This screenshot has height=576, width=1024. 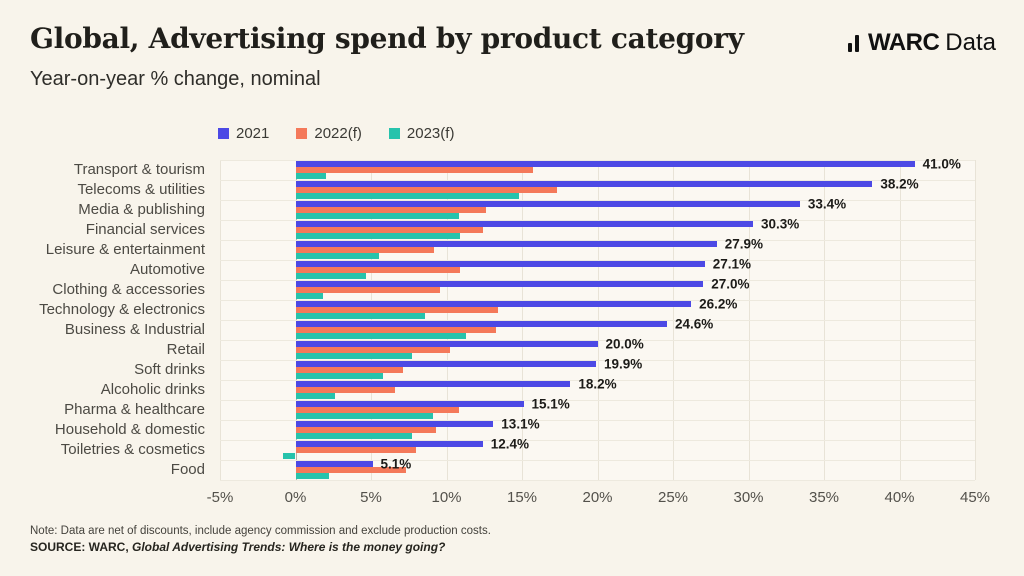 I want to click on chart-row: 30.3%, so click(x=597, y=228).